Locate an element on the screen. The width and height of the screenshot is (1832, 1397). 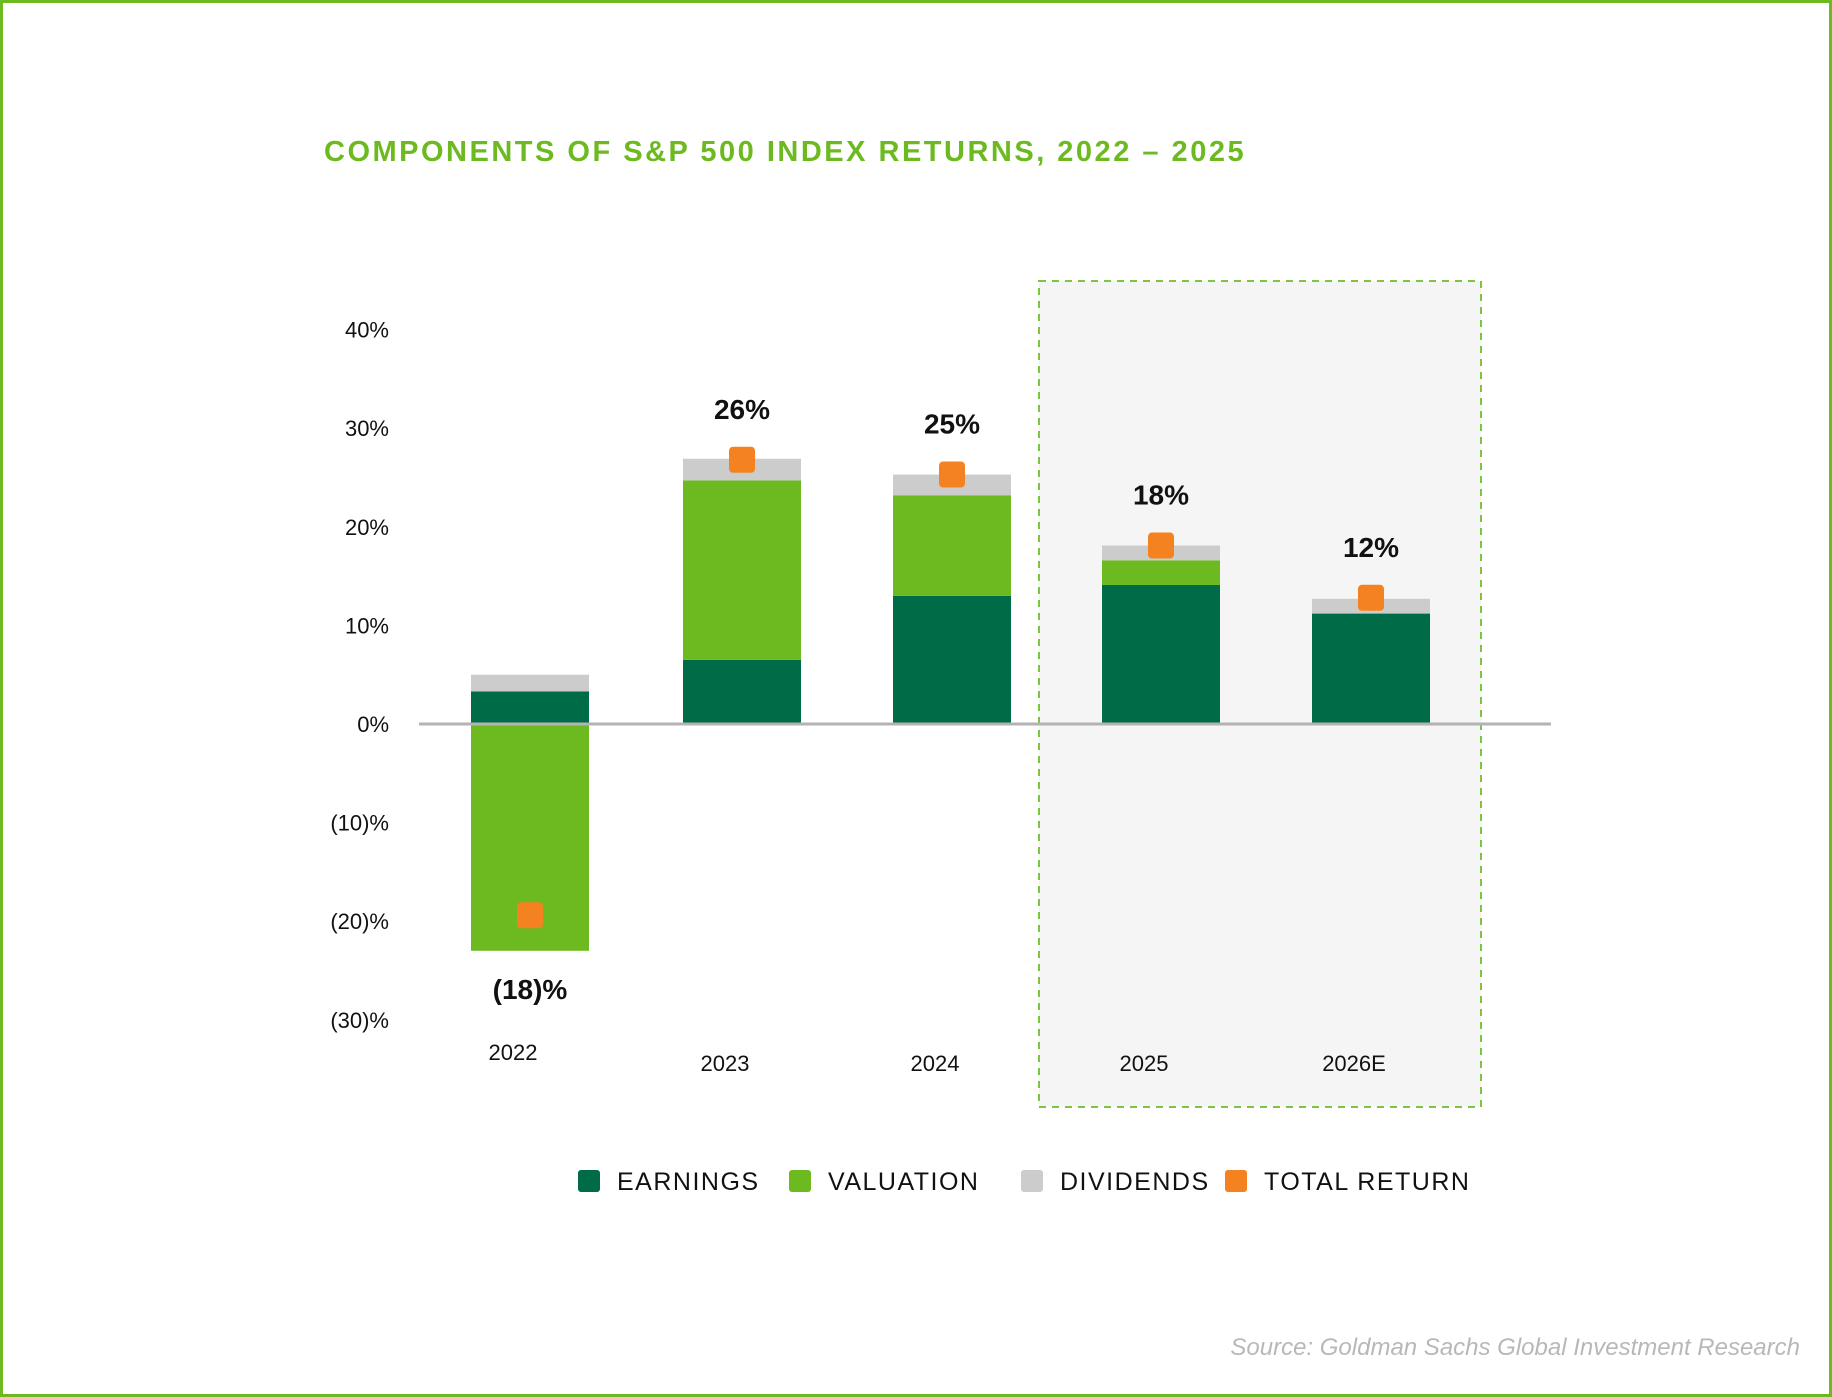
legend: EARNINGS VALUATION DIVIDENDS TOTAL RETURN is located at coordinates (1024, 1182).